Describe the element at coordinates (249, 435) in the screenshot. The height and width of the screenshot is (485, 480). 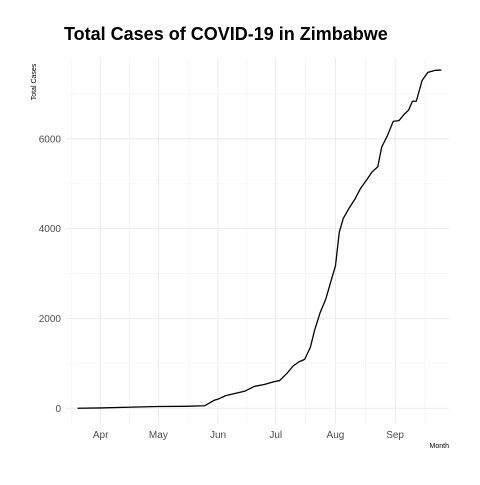
I see `x-tick-labels: Apr May Jun Jul Aug Sep` at that location.